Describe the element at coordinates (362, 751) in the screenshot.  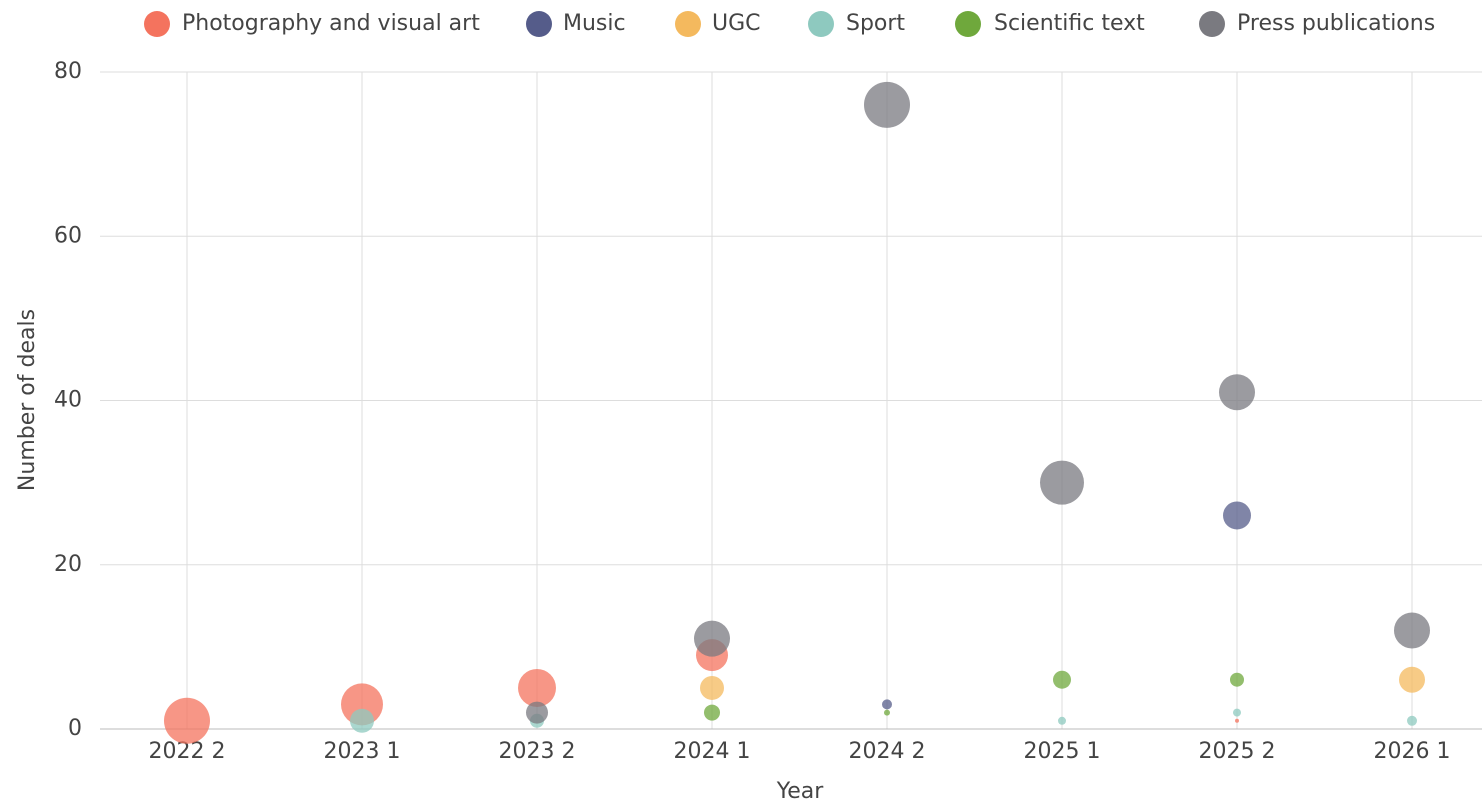
I see `x-tick-label: 2023 1` at that location.